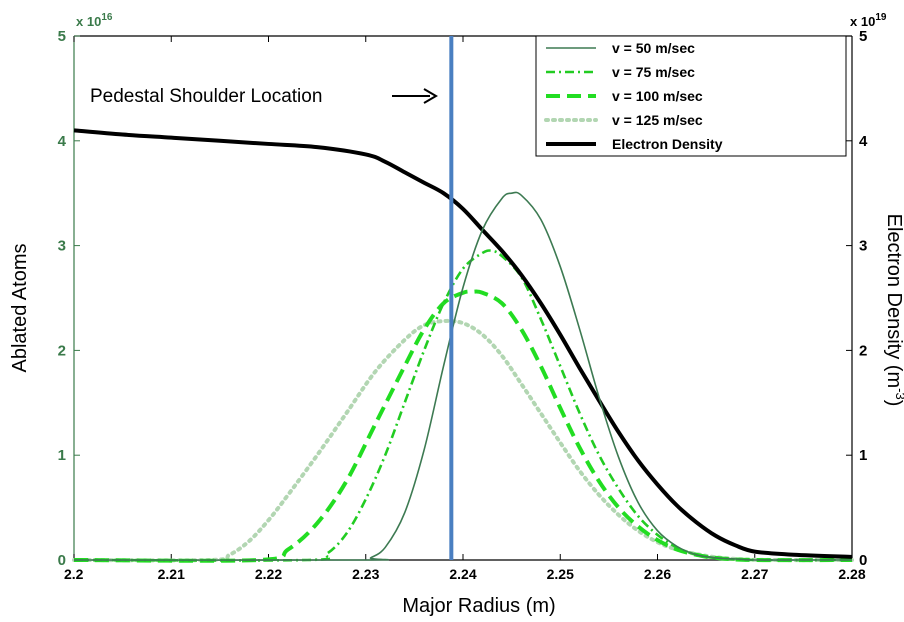 Image resolution: width=904 pixels, height=622 pixels. Describe the element at coordinates (653, 72) in the screenshot. I see `legend-entry-label: v = 75 m/sec` at that location.